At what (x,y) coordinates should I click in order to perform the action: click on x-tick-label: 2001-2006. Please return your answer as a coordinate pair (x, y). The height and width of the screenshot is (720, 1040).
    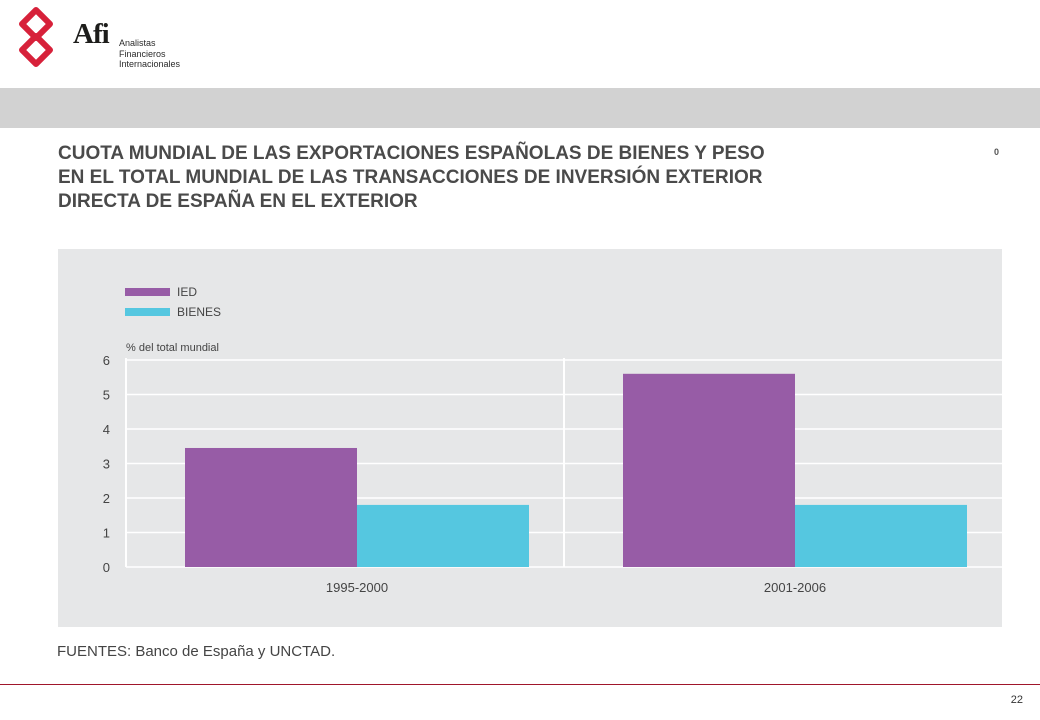
    Looking at the image, I should click on (795, 587).